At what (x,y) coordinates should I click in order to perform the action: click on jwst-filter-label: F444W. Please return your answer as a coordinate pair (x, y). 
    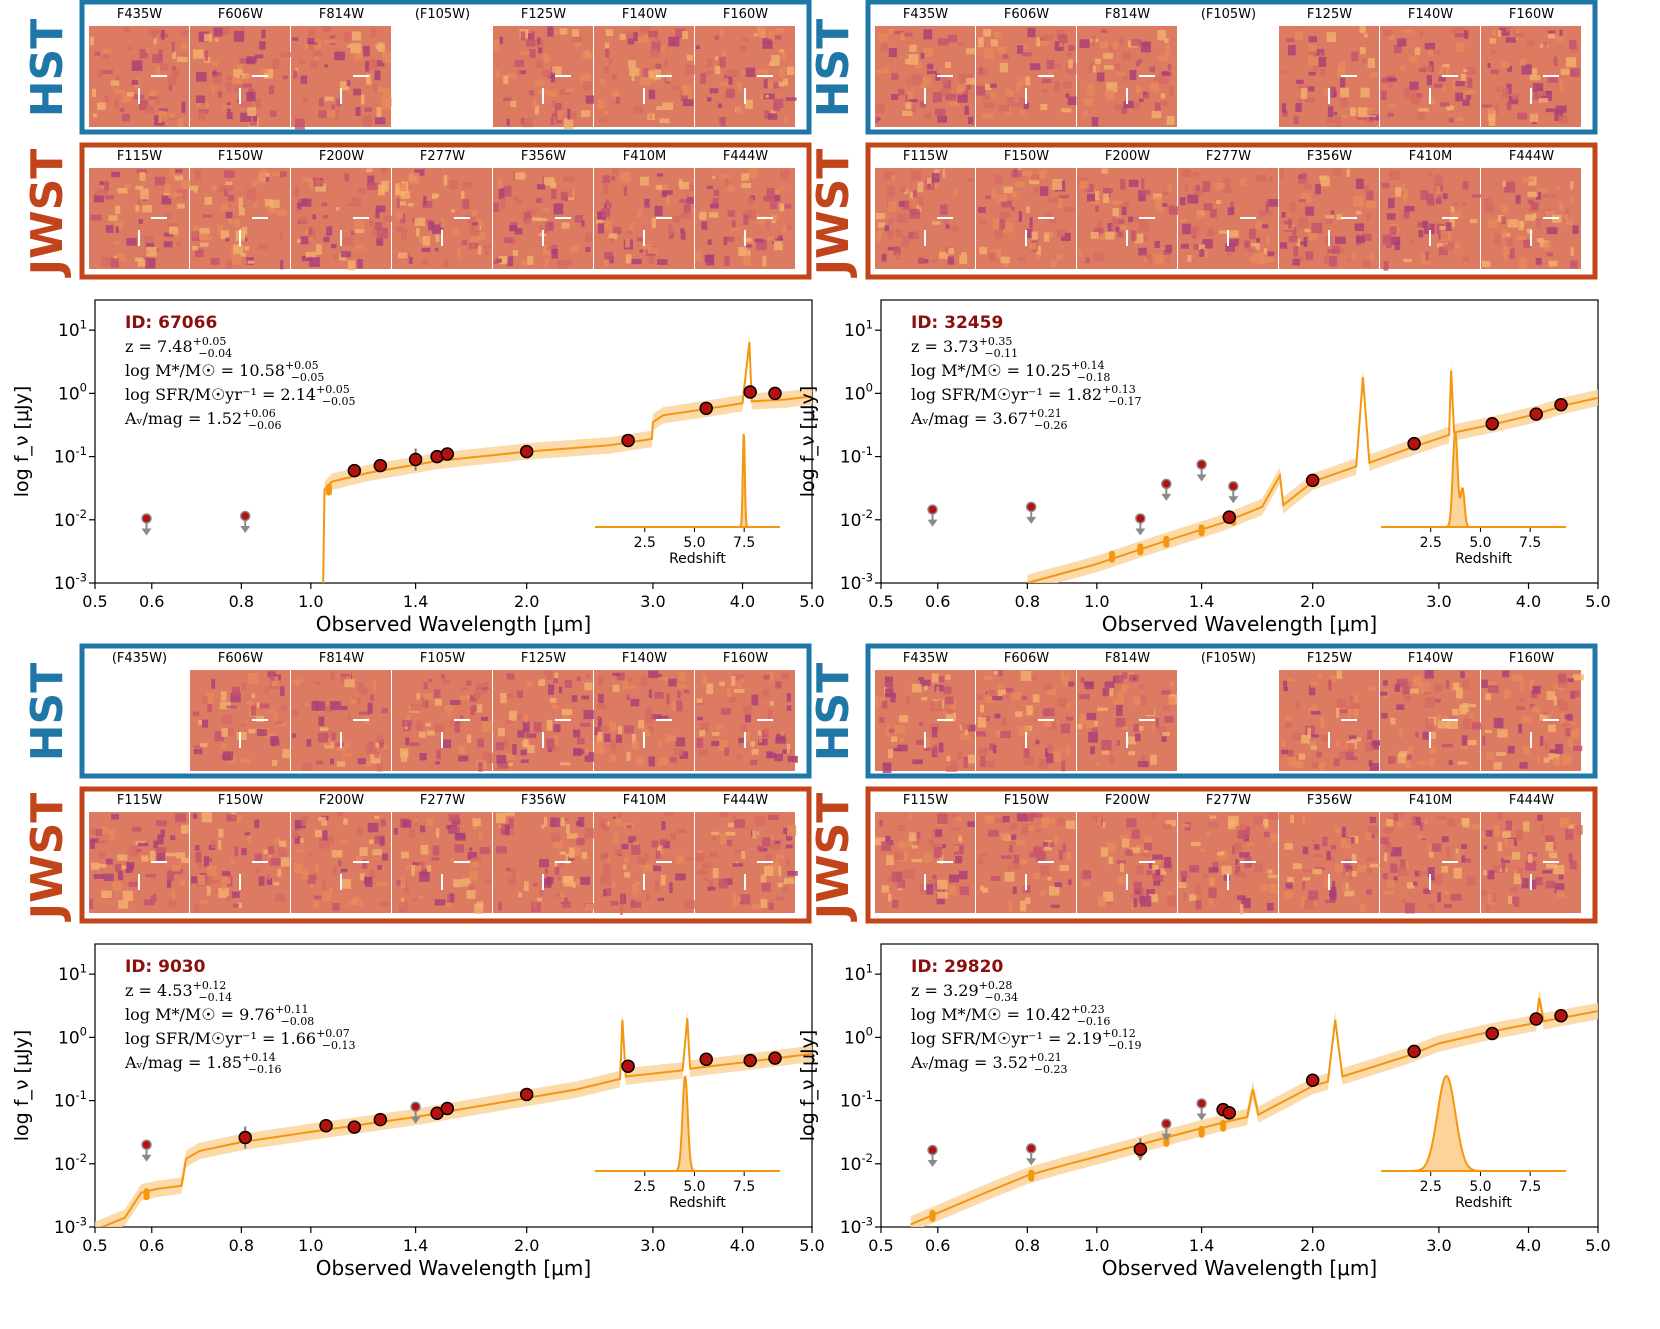
    Looking at the image, I should click on (1531, 156).